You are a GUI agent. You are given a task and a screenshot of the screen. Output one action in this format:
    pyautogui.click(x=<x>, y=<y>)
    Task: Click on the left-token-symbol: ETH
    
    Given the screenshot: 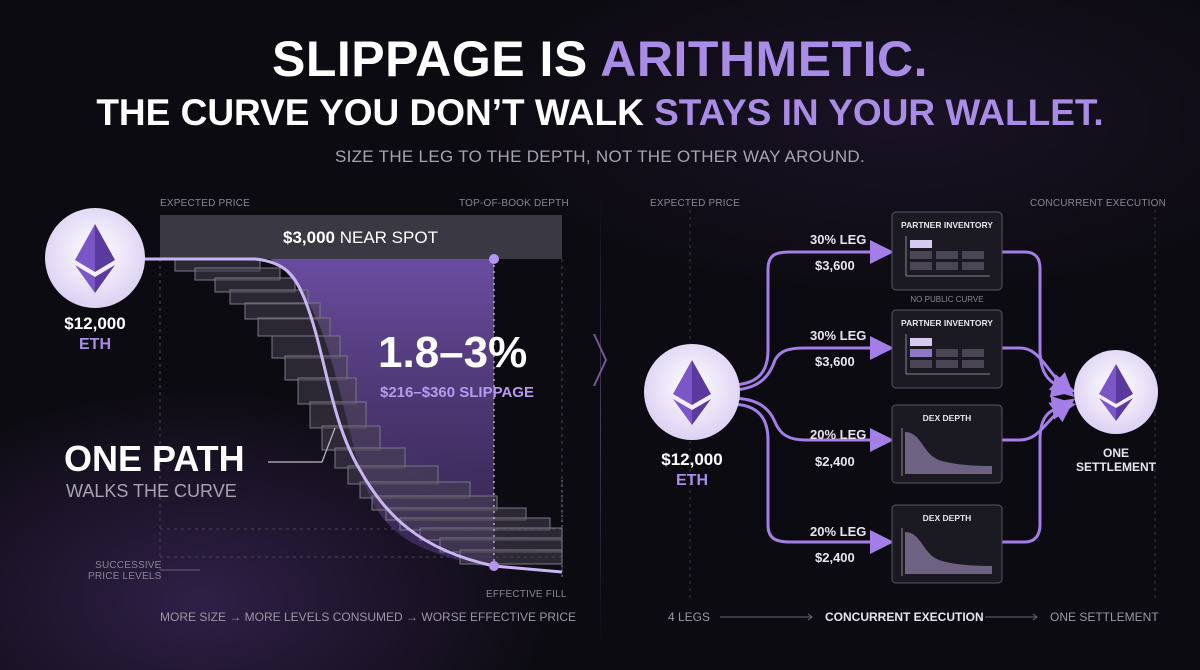 What is the action you would take?
    pyautogui.click(x=95, y=344)
    